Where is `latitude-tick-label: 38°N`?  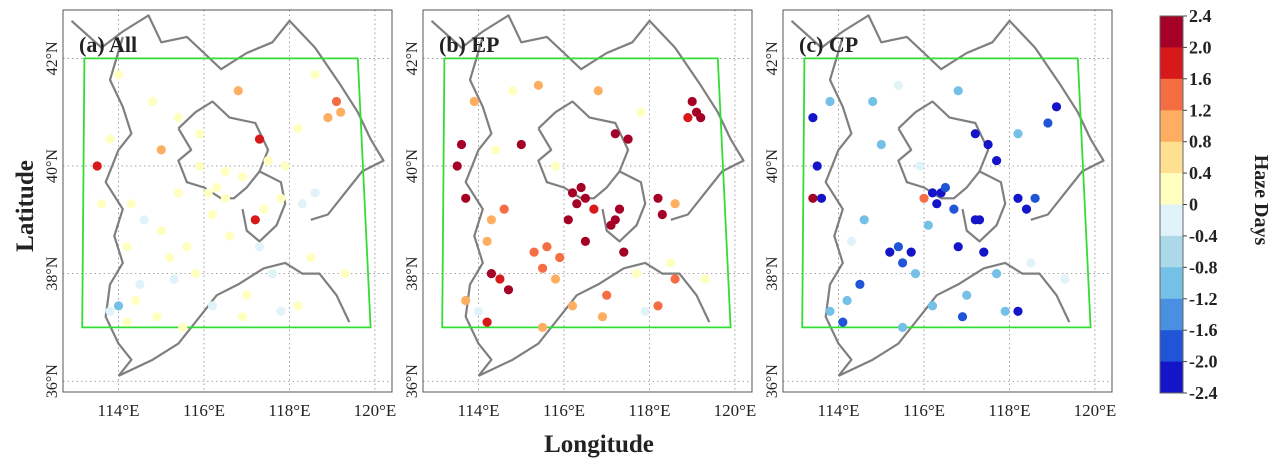
latitude-tick-label: 38°N is located at coordinates (412, 273).